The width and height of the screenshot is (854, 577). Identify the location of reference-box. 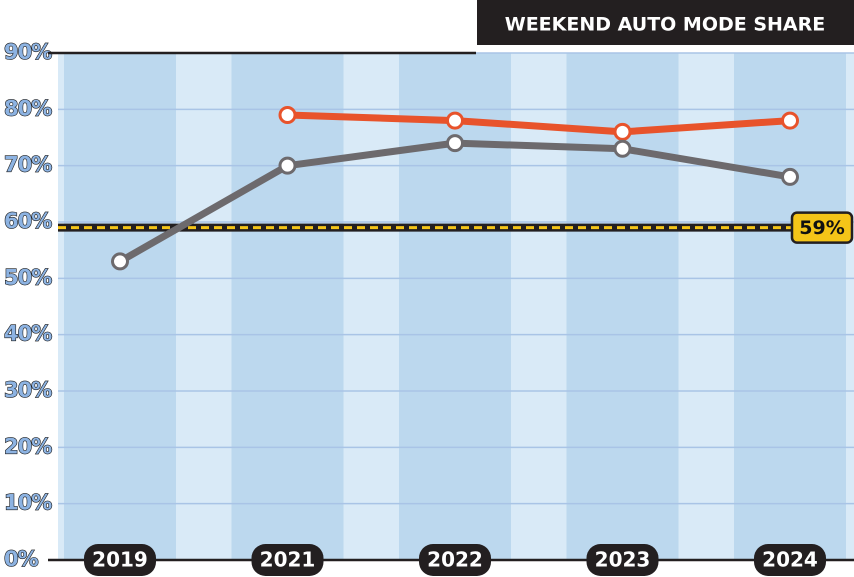
(822, 227).